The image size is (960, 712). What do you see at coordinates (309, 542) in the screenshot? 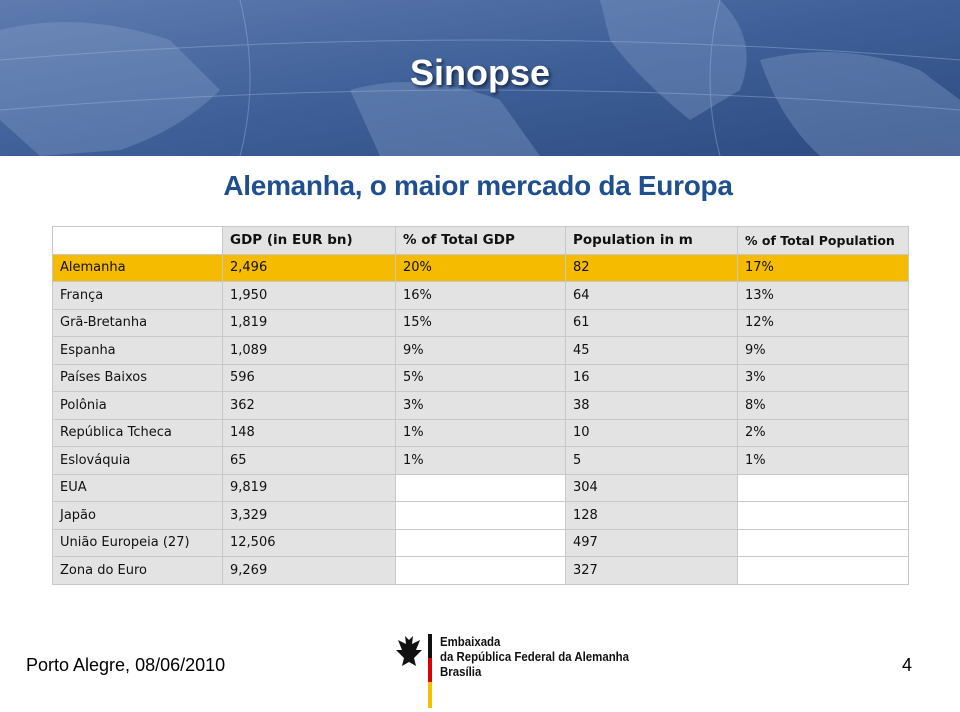
I see `table-cell: 12,506` at bounding box center [309, 542].